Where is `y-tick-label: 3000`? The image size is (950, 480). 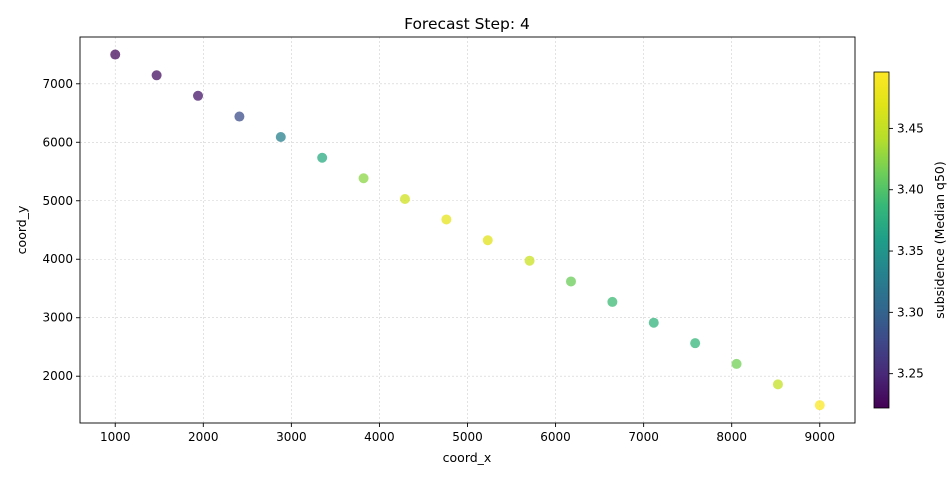
y-tick-label: 3000 is located at coordinates (57, 318).